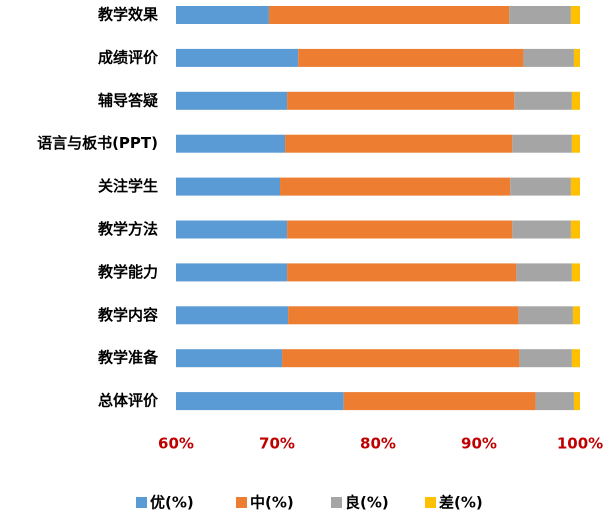  I want to click on legend-label: 良(%), so click(367, 503).